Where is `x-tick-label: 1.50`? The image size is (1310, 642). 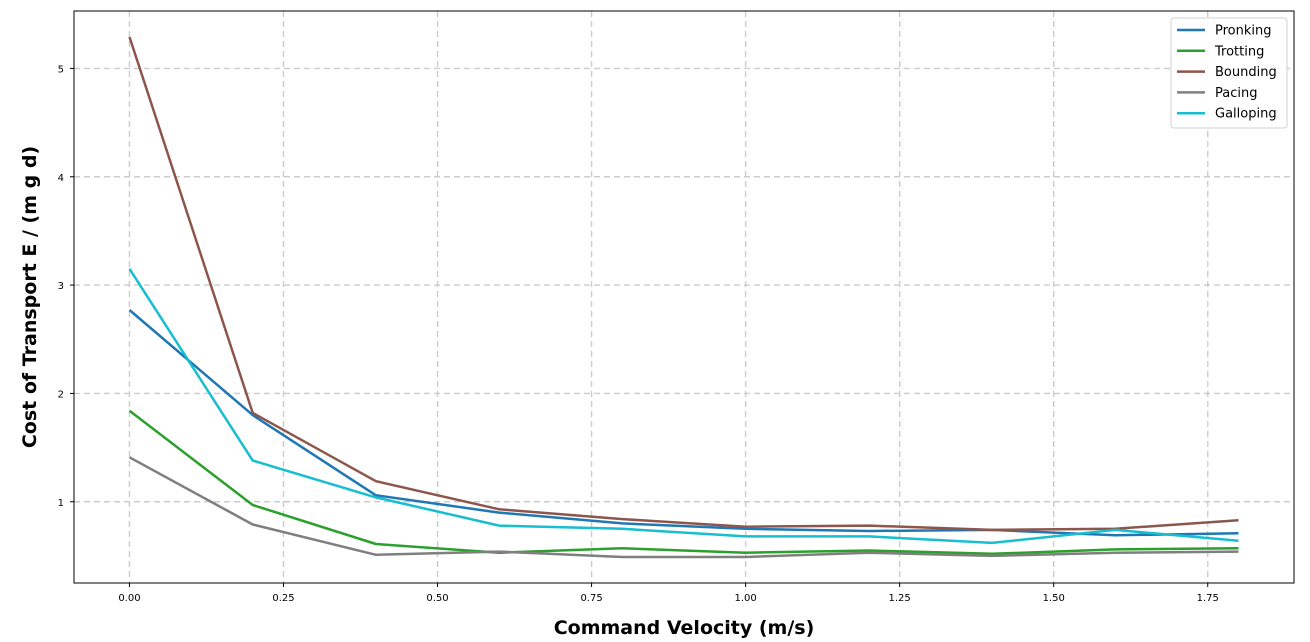
x-tick-label: 1.50 is located at coordinates (1054, 598).